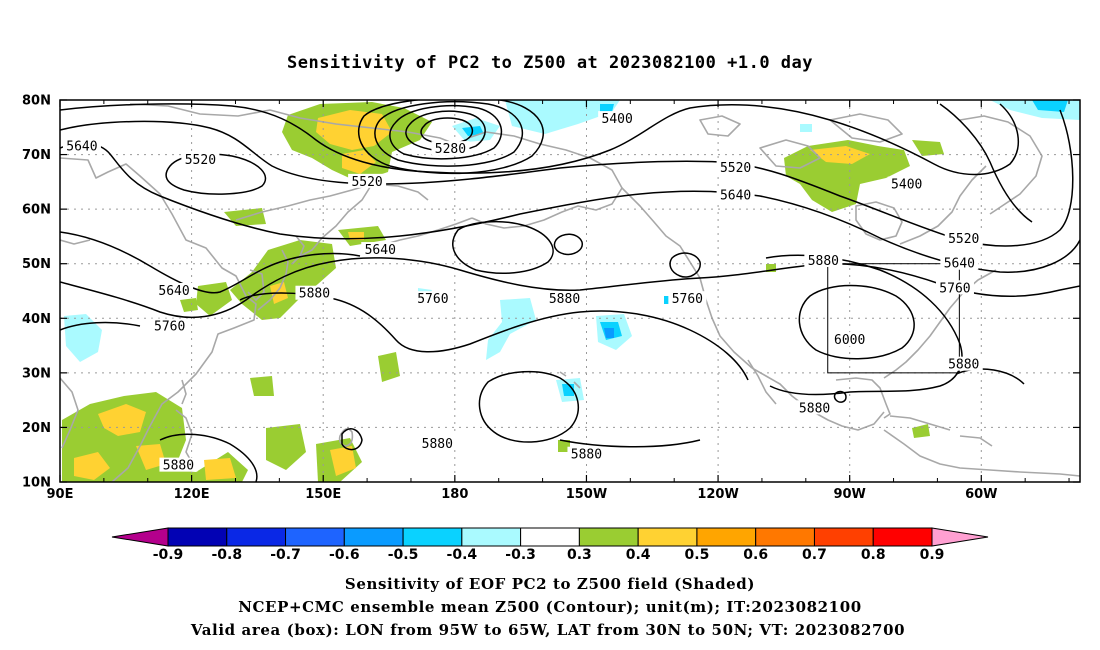 This screenshot has height=650, width=1100. I want to click on colorbar-low-extend, so click(140, 537).